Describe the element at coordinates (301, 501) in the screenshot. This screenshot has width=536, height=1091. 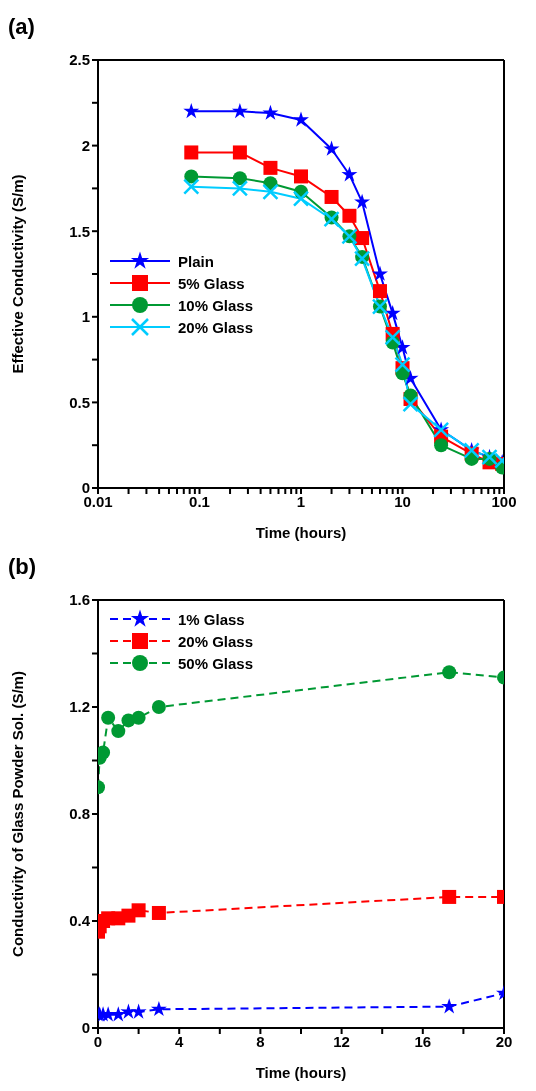
I see `x-tick-label: 1` at that location.